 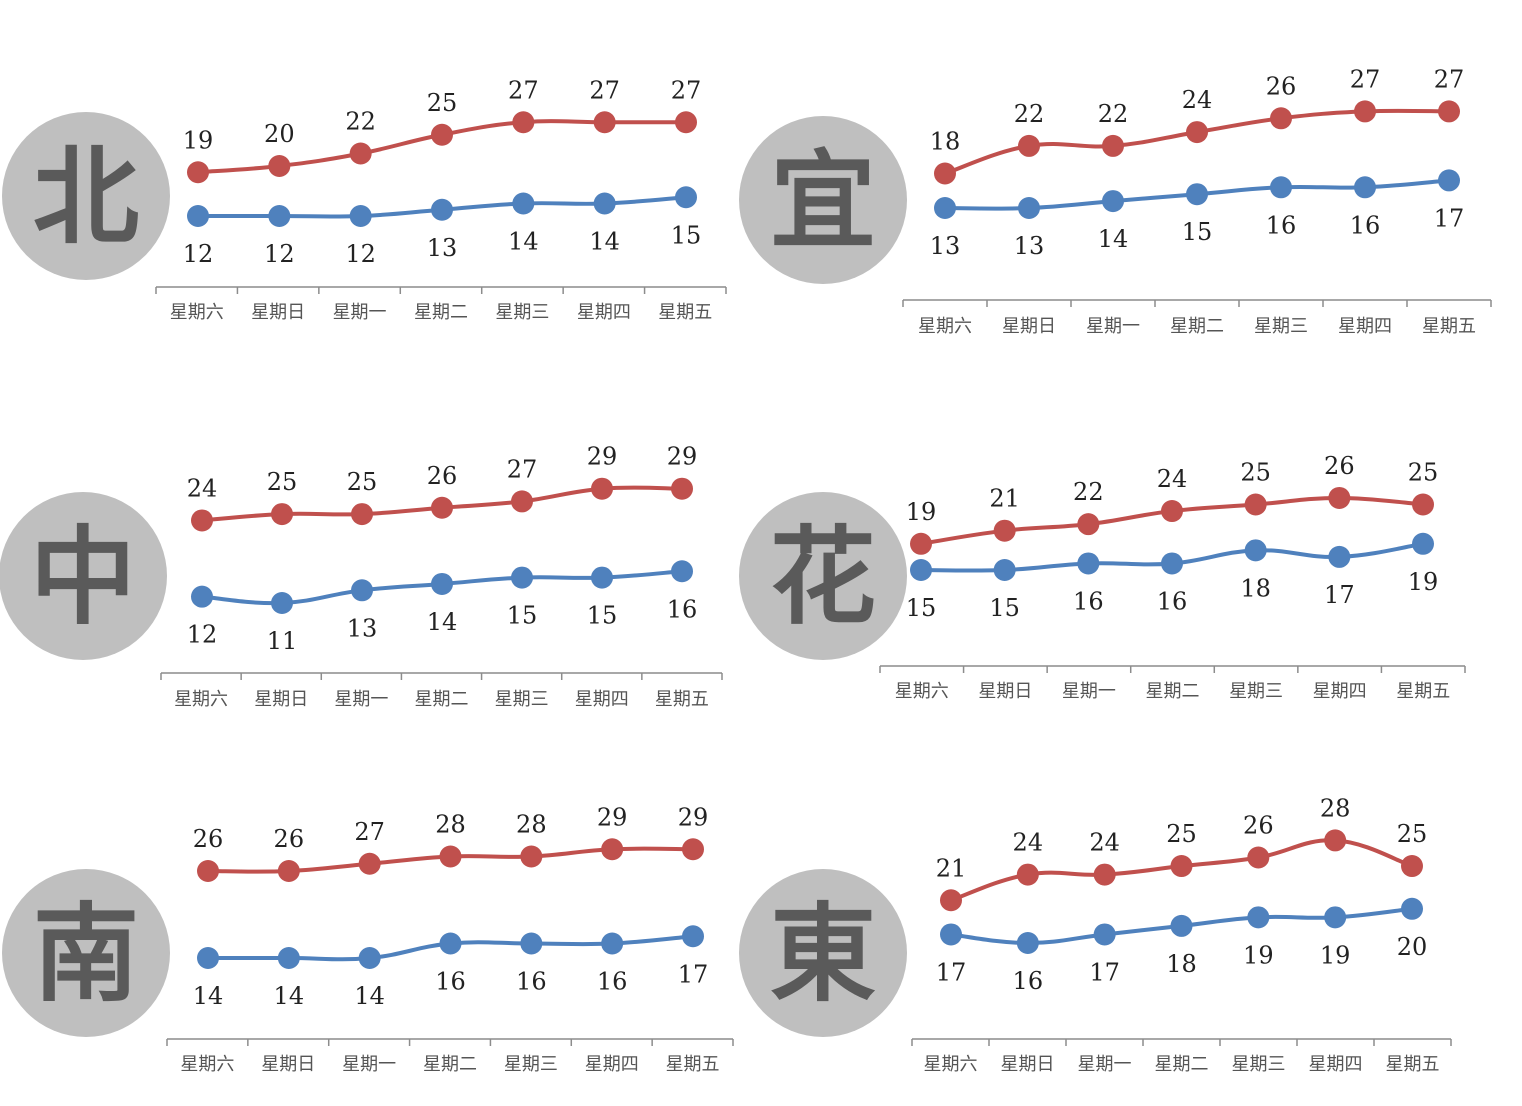 I want to click on high-temp-label: 18, so click(x=945, y=142).